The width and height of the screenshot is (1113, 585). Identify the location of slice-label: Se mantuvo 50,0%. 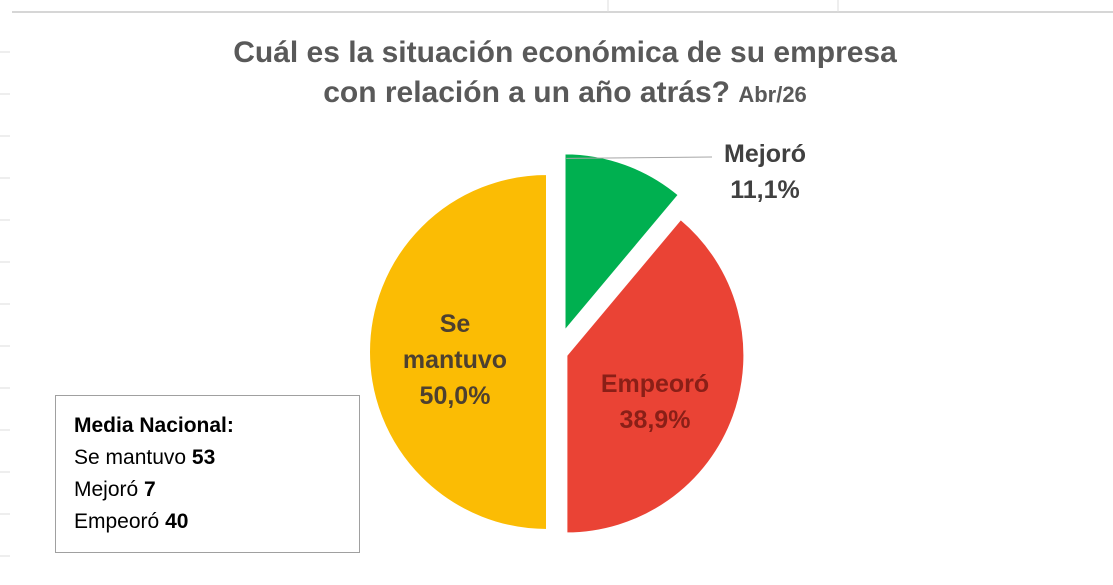
(455, 360).